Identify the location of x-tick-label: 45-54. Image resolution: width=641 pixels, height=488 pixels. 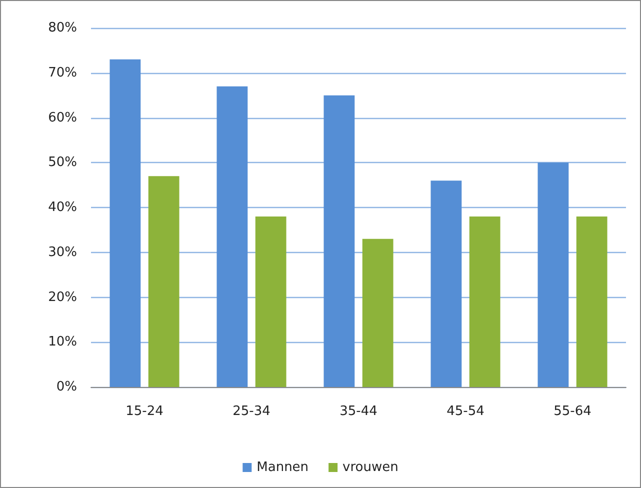
(465, 411).